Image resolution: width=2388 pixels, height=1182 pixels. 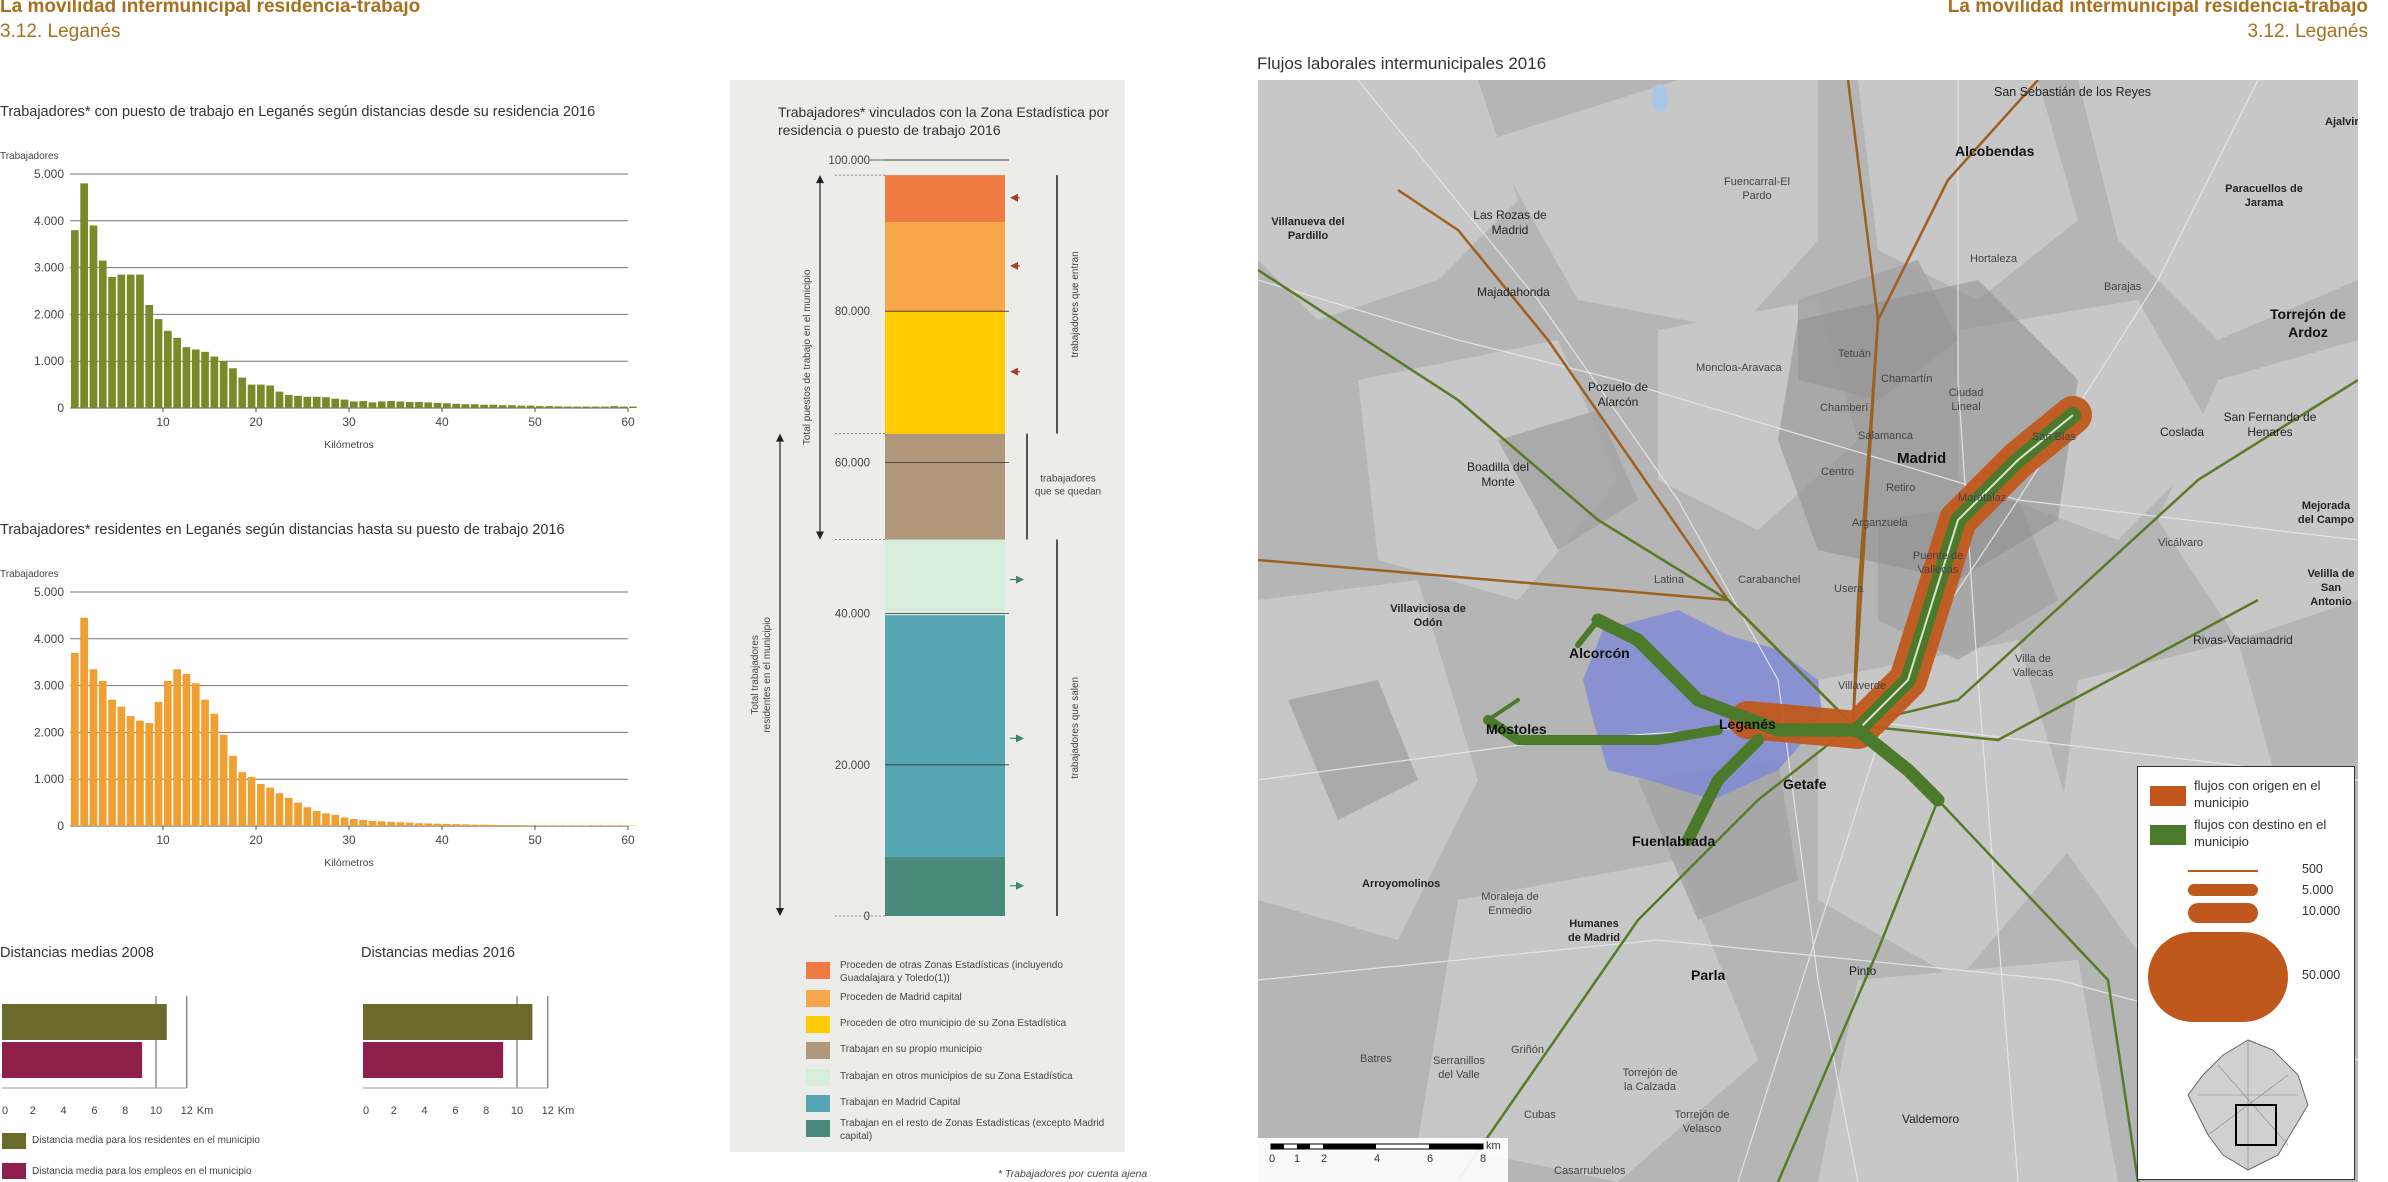 What do you see at coordinates (1068, 491) in the screenshot?
I see `stacked-staying-label-2: que se quedan` at bounding box center [1068, 491].